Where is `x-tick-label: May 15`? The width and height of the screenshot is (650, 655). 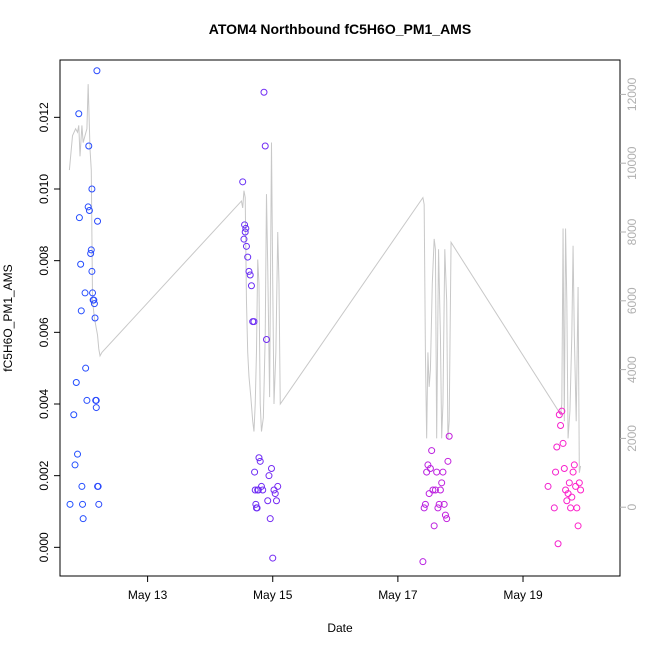 x-tick-label: May 15 is located at coordinates (273, 595).